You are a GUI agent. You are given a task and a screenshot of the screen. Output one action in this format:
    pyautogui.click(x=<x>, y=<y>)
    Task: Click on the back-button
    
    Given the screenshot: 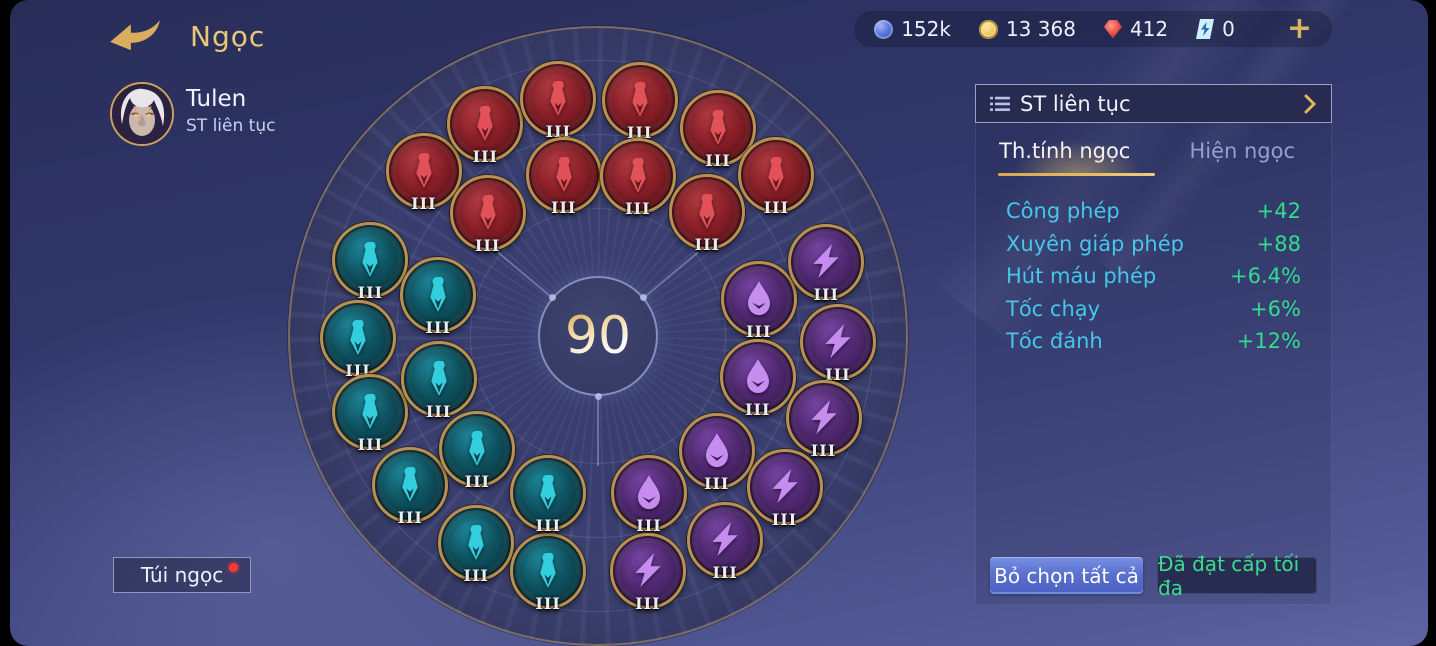 What is the action you would take?
    pyautogui.click(x=135, y=37)
    